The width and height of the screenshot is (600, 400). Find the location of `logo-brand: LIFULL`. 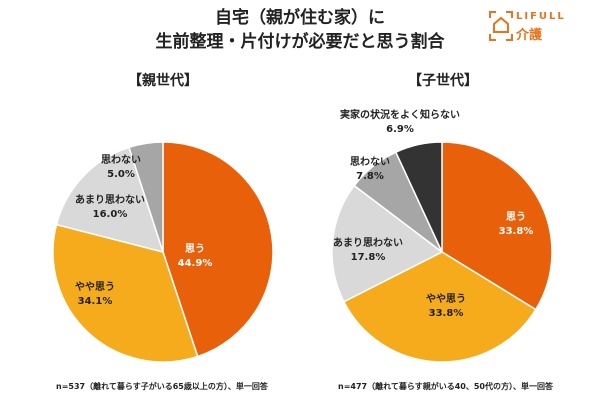

logo-brand: LIFULL is located at coordinates (541, 16).